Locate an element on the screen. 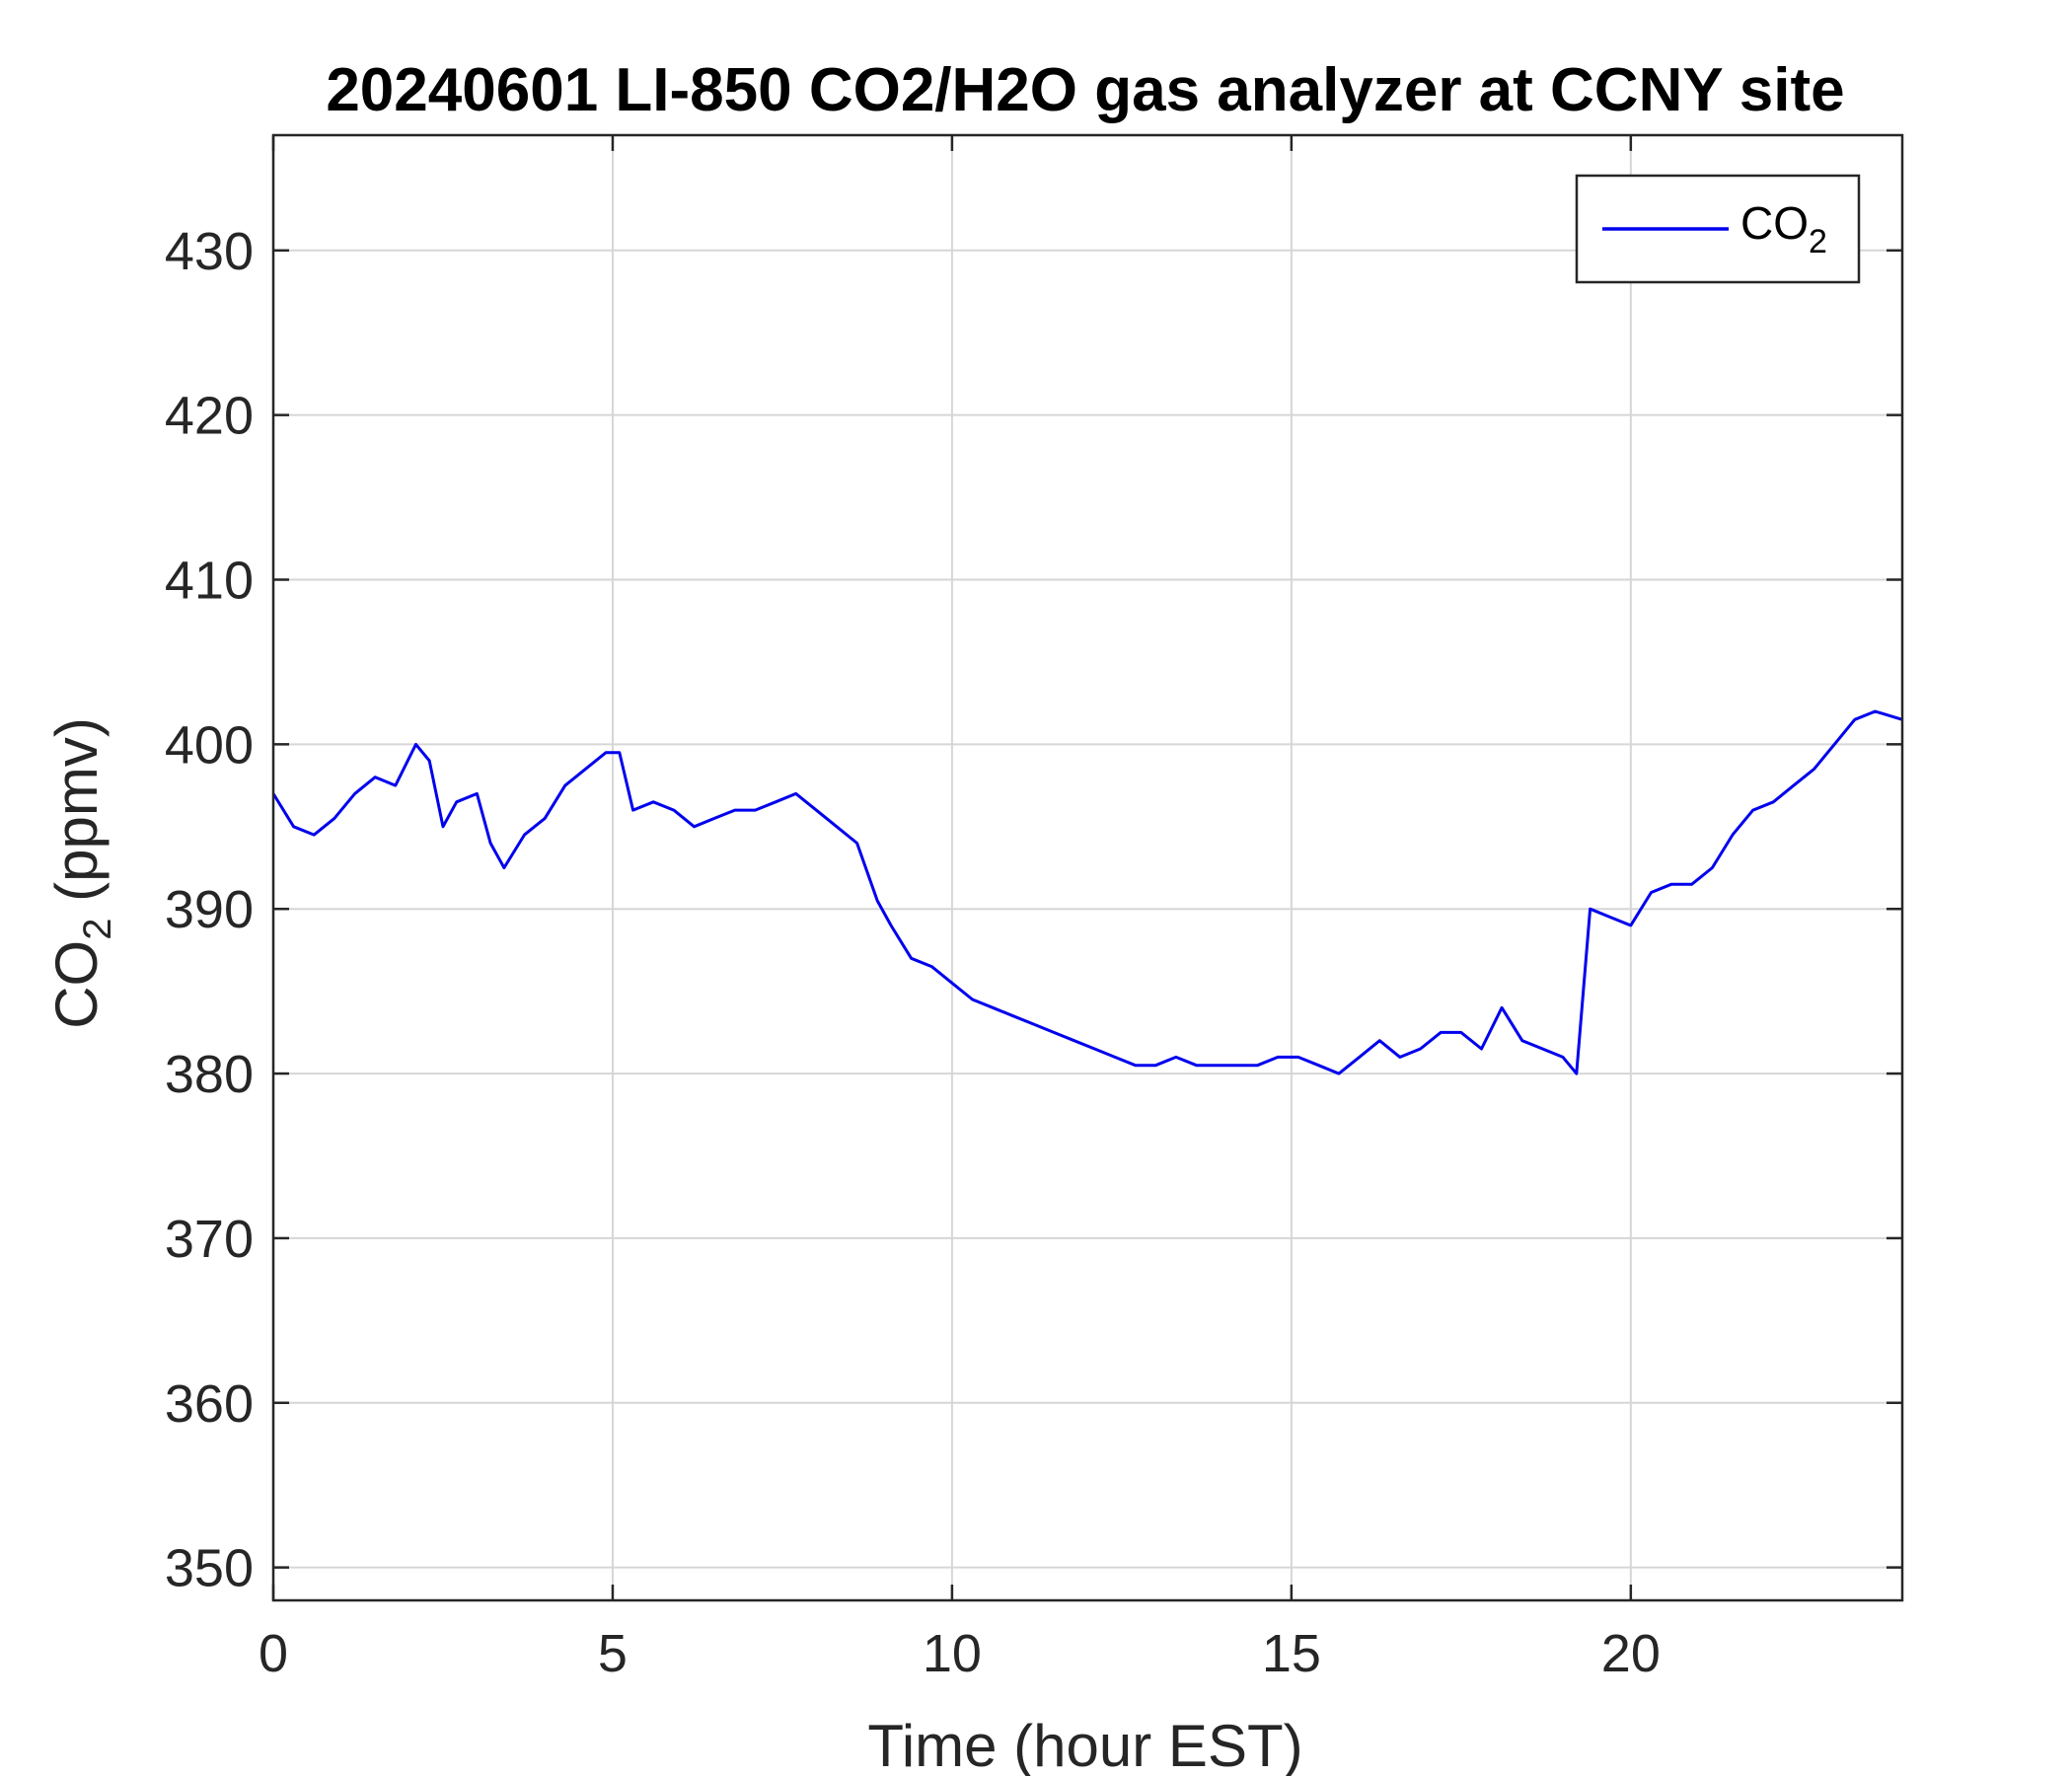 Image resolution: width=2072 pixels, height=1776 pixels. y-tick-label: 400 is located at coordinates (210, 745).